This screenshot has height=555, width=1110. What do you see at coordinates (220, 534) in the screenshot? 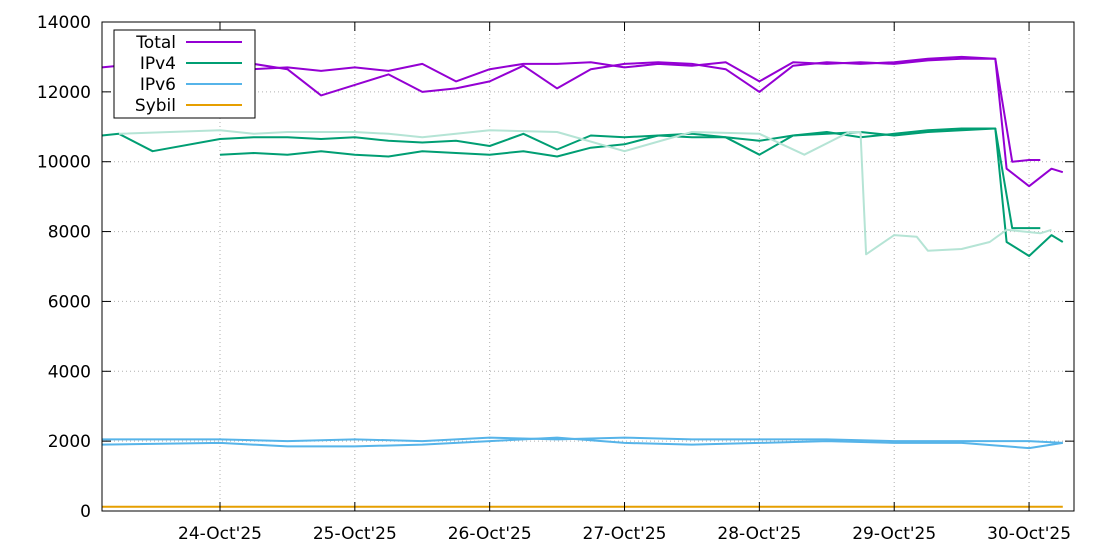
I see `x-tick-label: 24-Oct'25` at bounding box center [220, 534].